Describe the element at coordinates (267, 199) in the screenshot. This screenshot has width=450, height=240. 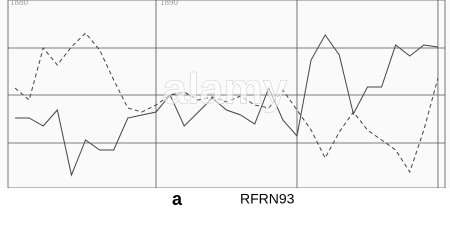
I see `image-id: RFRN93` at that location.